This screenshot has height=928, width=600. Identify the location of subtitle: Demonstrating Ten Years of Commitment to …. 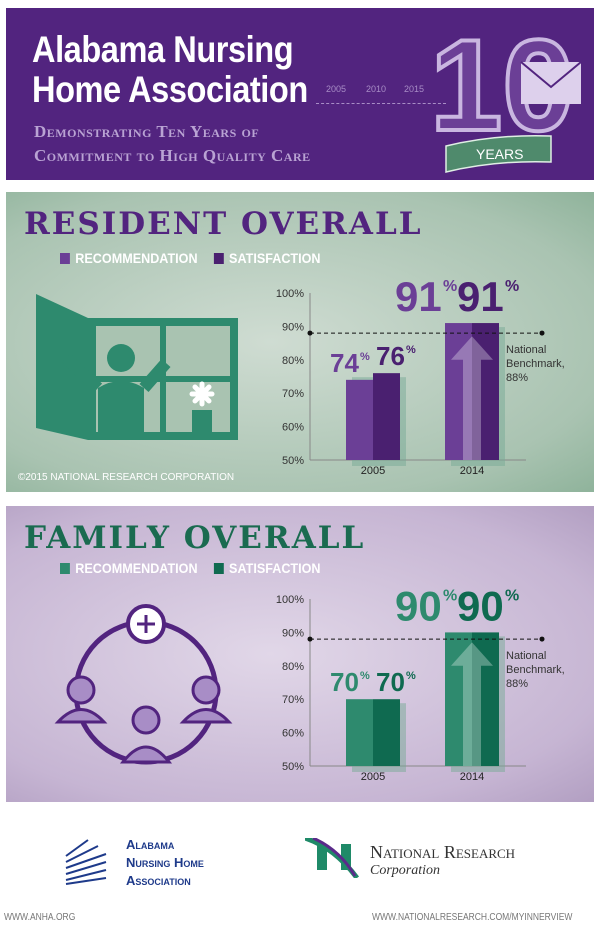
(172, 144).